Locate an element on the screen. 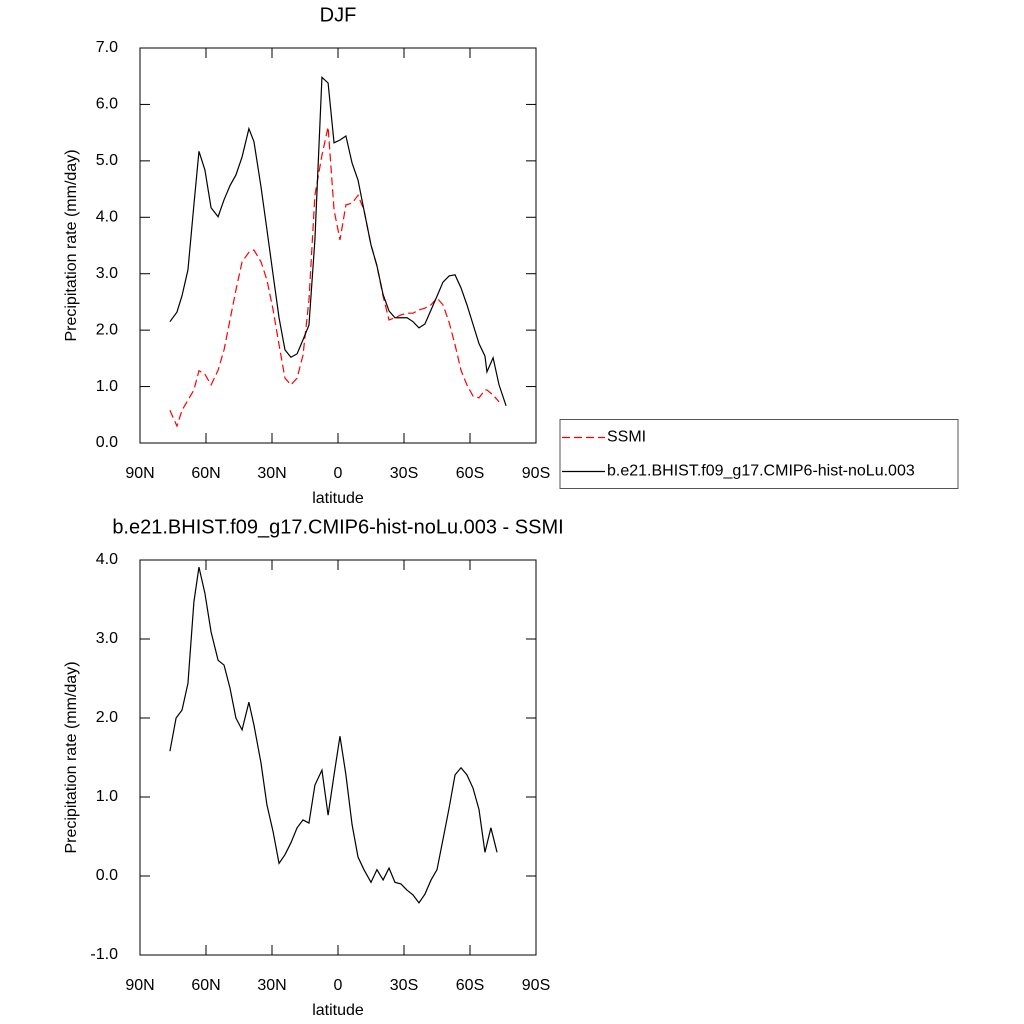  y-tick-label: -1.0 is located at coordinates (104, 954).